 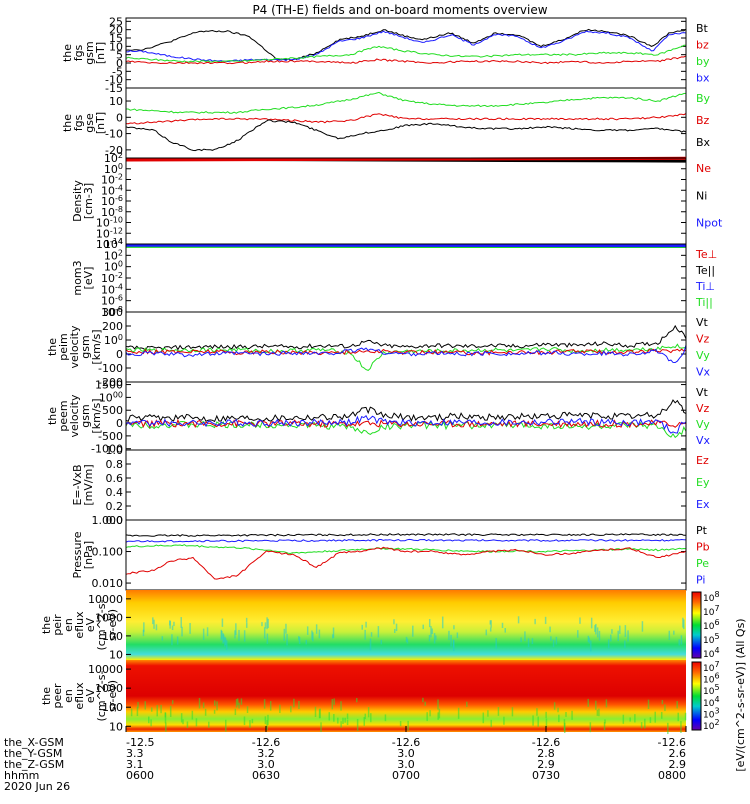 I want to click on legend-entry: Ne, so click(x=703, y=168).